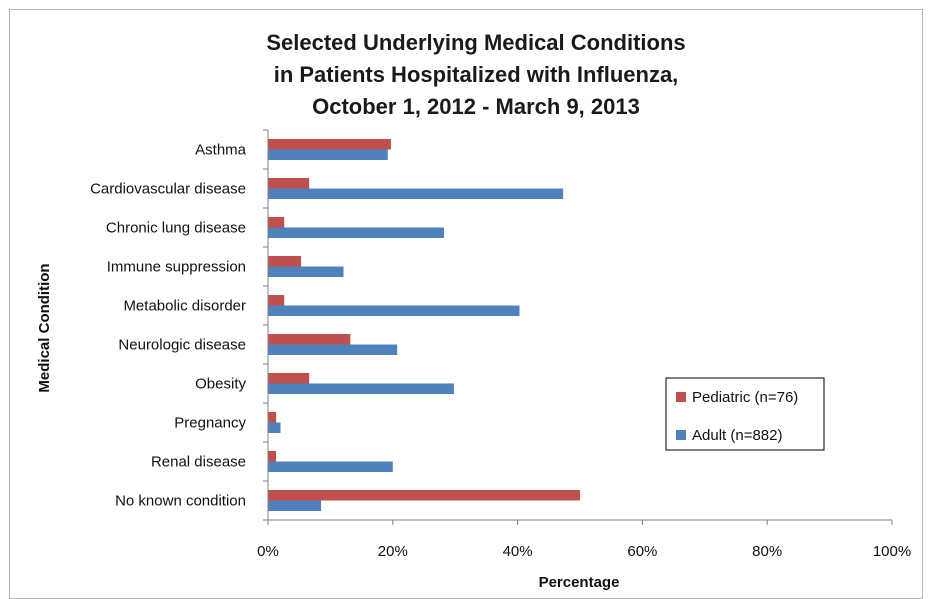 This screenshot has width=932, height=599. Describe the element at coordinates (737, 435) in the screenshot. I see `legend-label-adult: Adult (n=882)` at that location.